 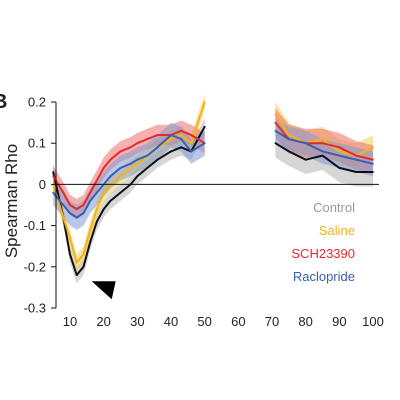 I want to click on y-tick-label: 0.1, so click(x=37, y=143).